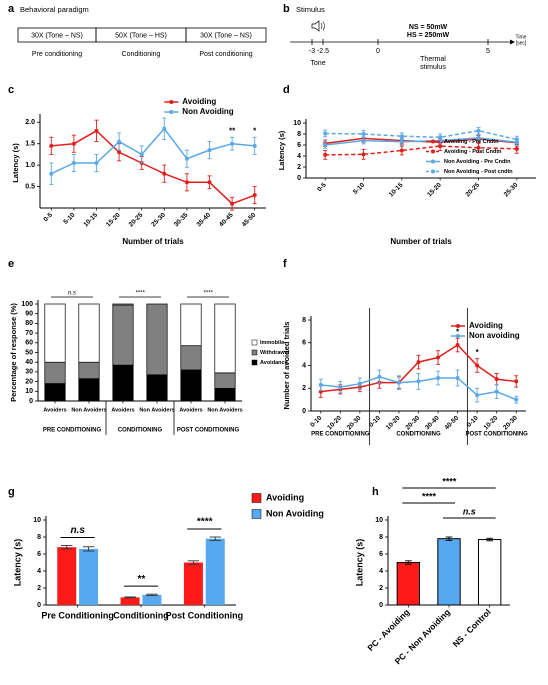 Image resolution: width=548 pixels, height=685 pixels. Describe the element at coordinates (274, 363) in the screenshot. I see `legend-label: Avoidance` at that location.